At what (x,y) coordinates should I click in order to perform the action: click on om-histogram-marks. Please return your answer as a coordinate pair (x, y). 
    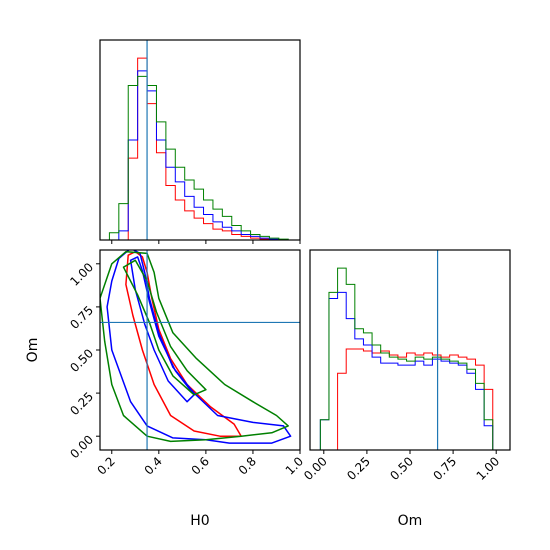
    Looking at the image, I should click on (410, 350).